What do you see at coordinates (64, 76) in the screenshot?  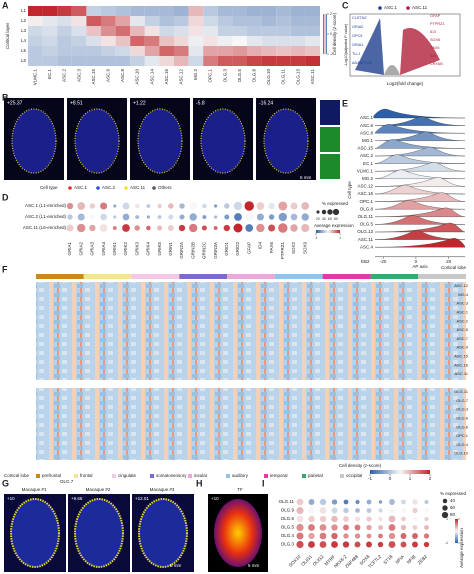 I see `column-label: ASC.2` at bounding box center [64, 76].